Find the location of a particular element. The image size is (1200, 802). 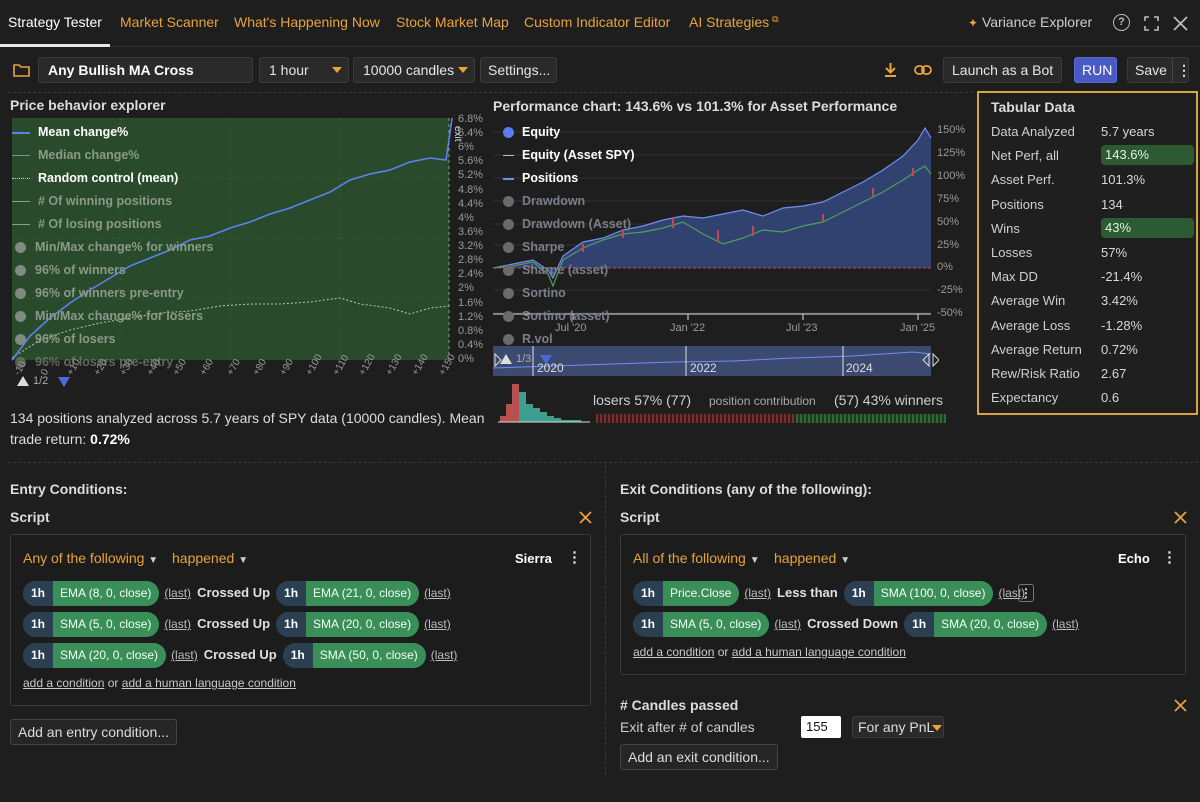

entry-group-select: Any of the following ▼ is located at coordinates (90, 558).